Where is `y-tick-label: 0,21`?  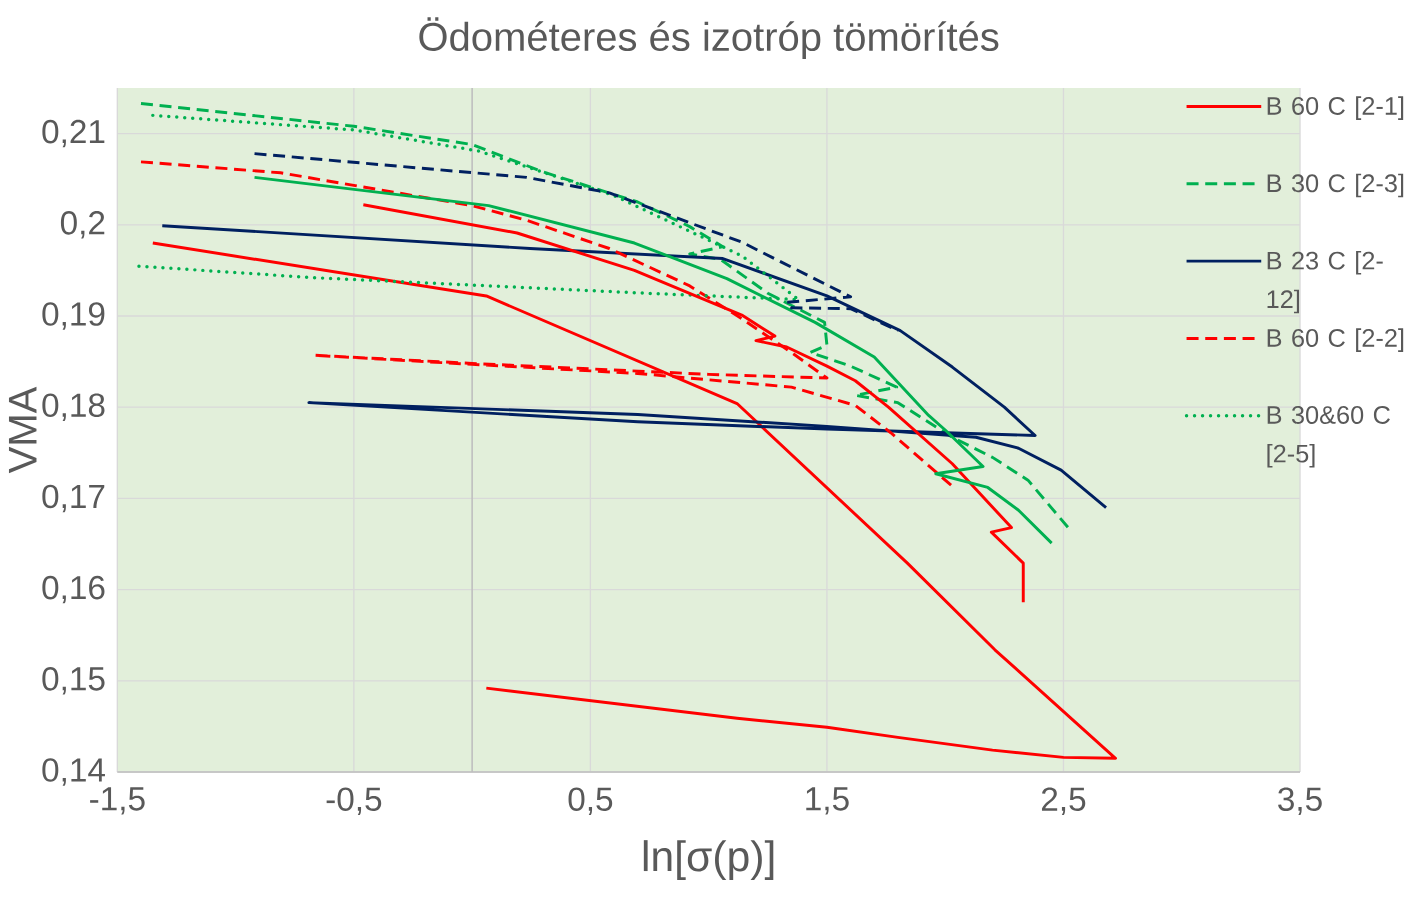
y-tick-label: 0,21 is located at coordinates (73, 133).